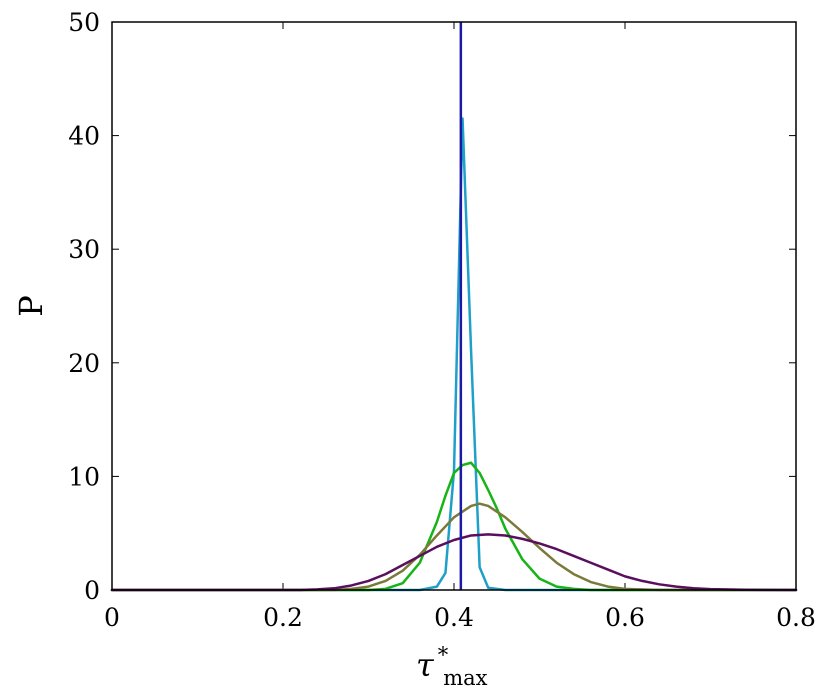 Image resolution: width=830 pixels, height=700 pixels. Describe the element at coordinates (84, 22) in the screenshot. I see `y-tick-label: 50` at that location.